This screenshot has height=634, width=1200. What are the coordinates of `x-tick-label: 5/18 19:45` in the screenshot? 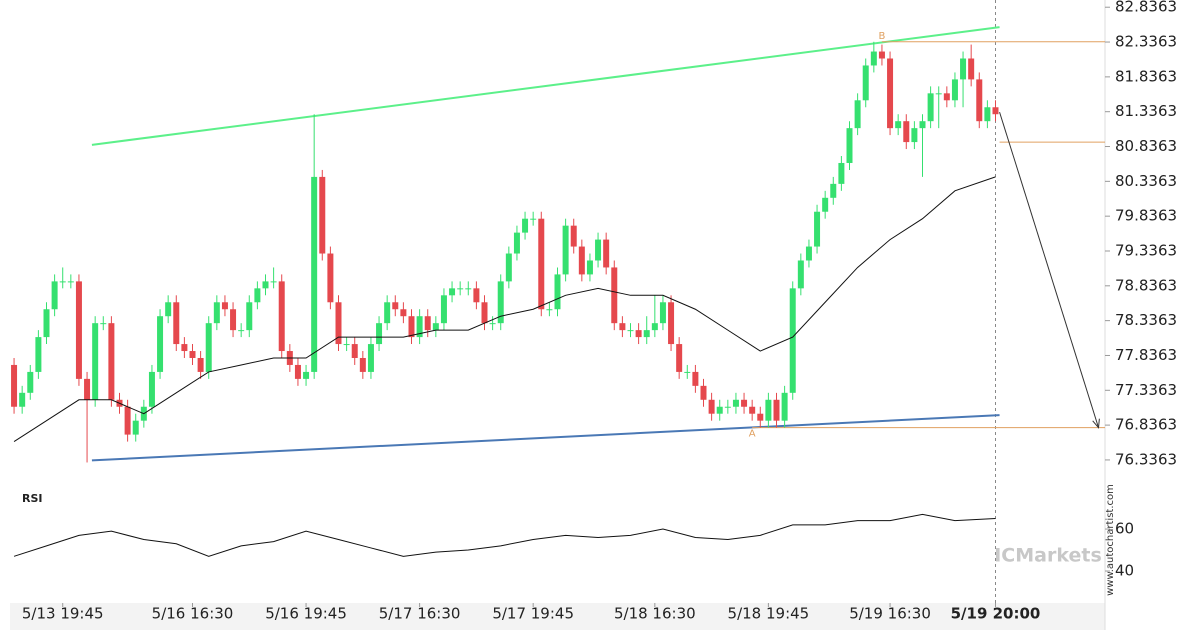 It's located at (769, 614).